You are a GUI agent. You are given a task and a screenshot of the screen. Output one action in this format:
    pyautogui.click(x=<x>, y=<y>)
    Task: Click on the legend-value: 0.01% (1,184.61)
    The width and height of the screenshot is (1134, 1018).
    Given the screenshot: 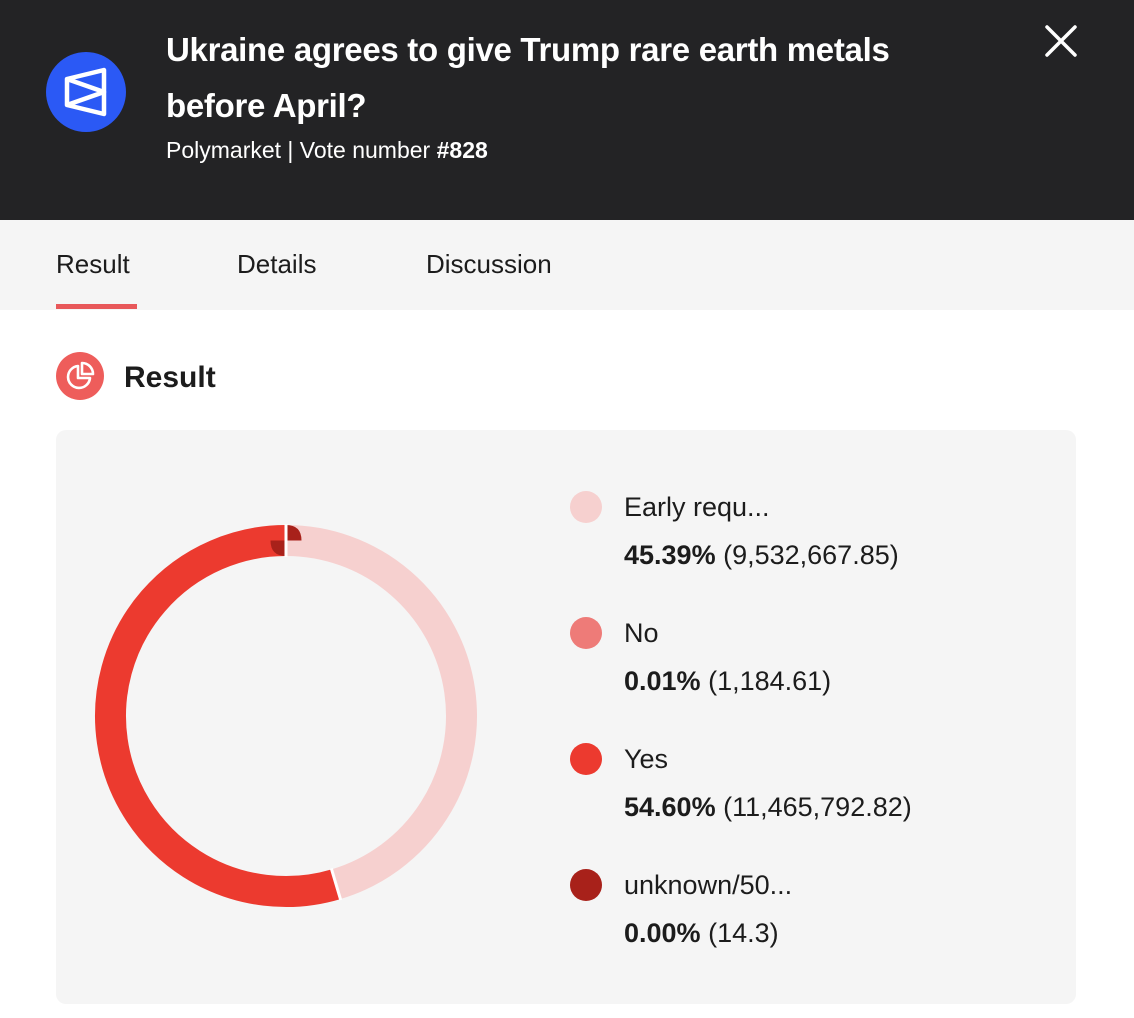 What is the action you would take?
    pyautogui.click(x=727, y=681)
    